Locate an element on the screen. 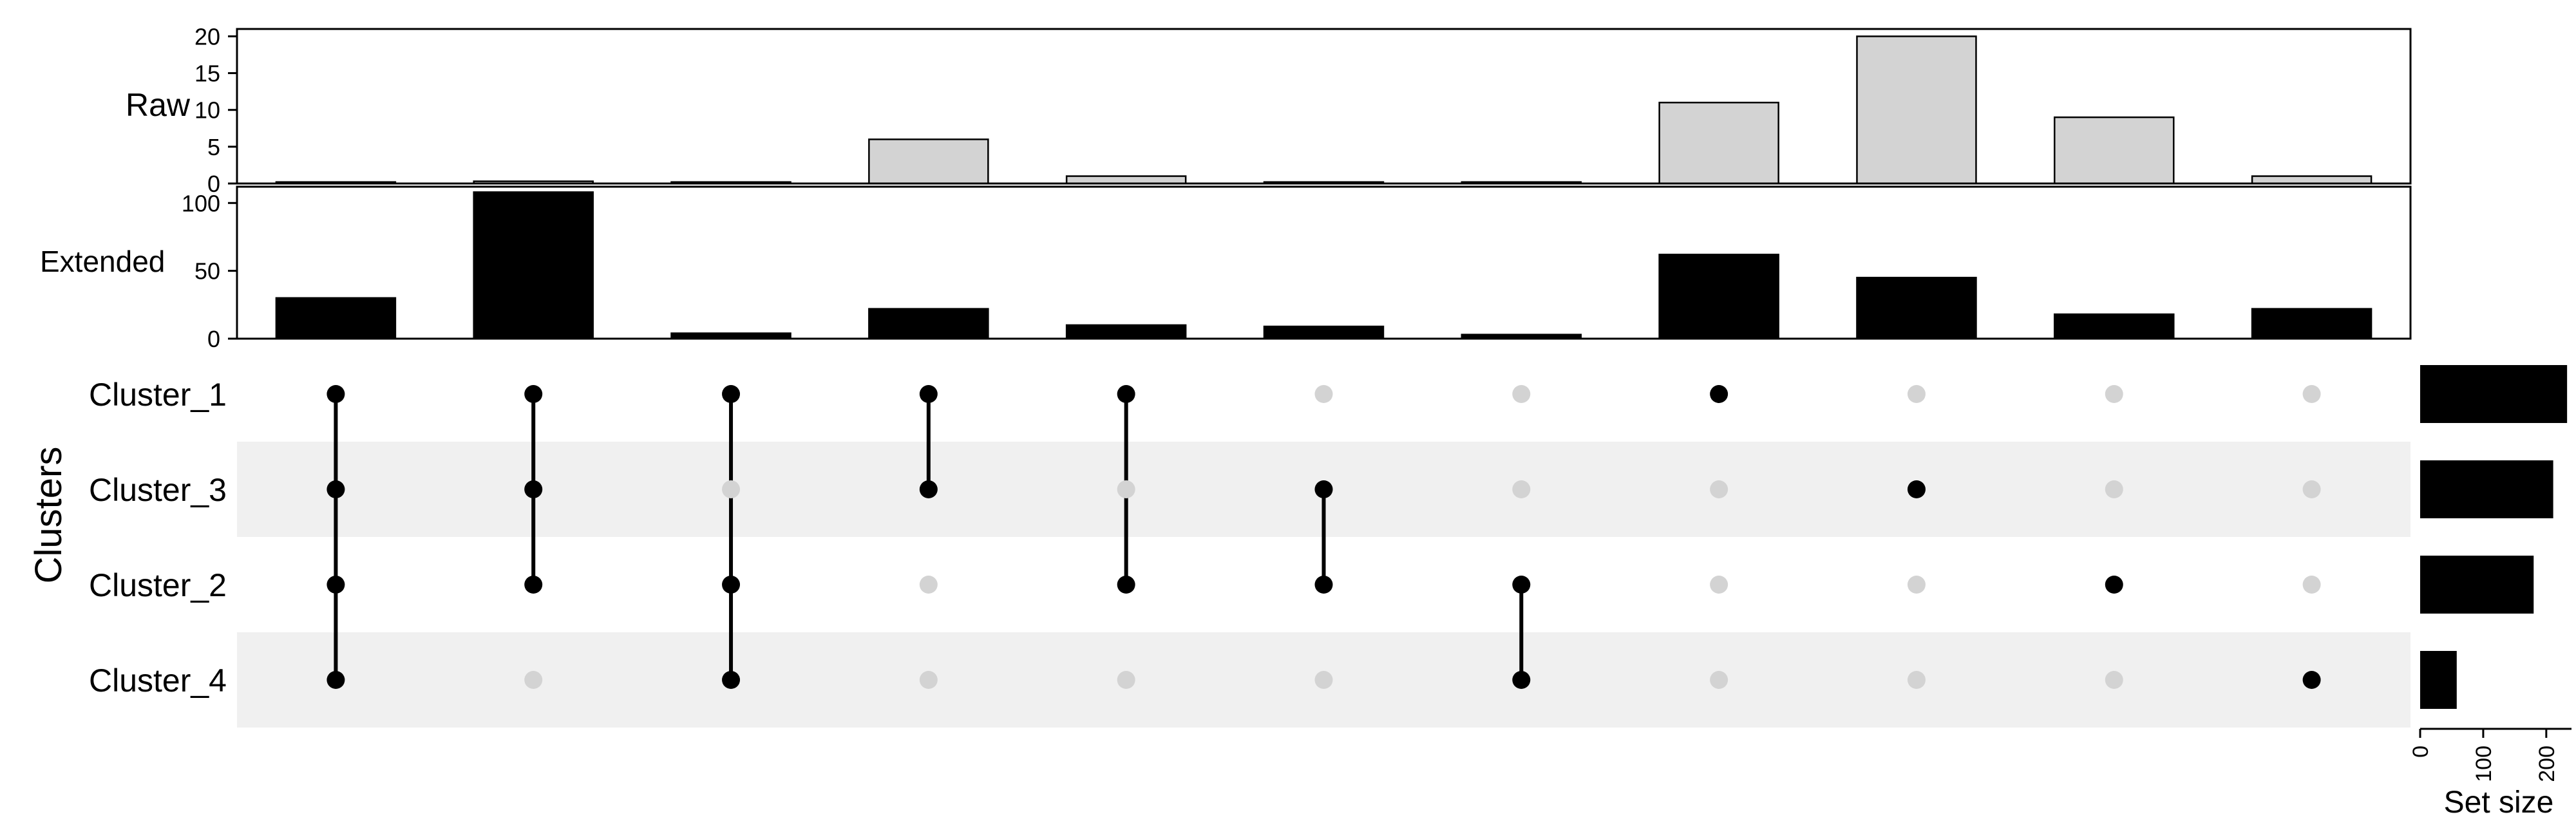 The image size is (2576, 837). matrix-axis-title: Clusters is located at coordinates (49, 515).